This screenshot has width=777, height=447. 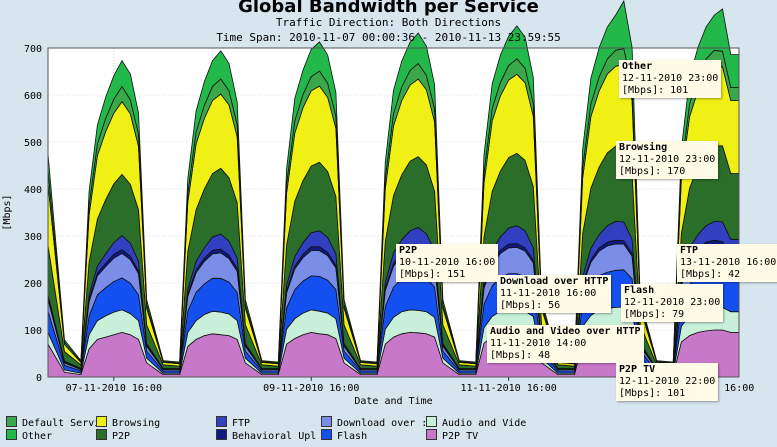 I want to click on tooltip-series-name: Download over HTTP, so click(x=554, y=281).